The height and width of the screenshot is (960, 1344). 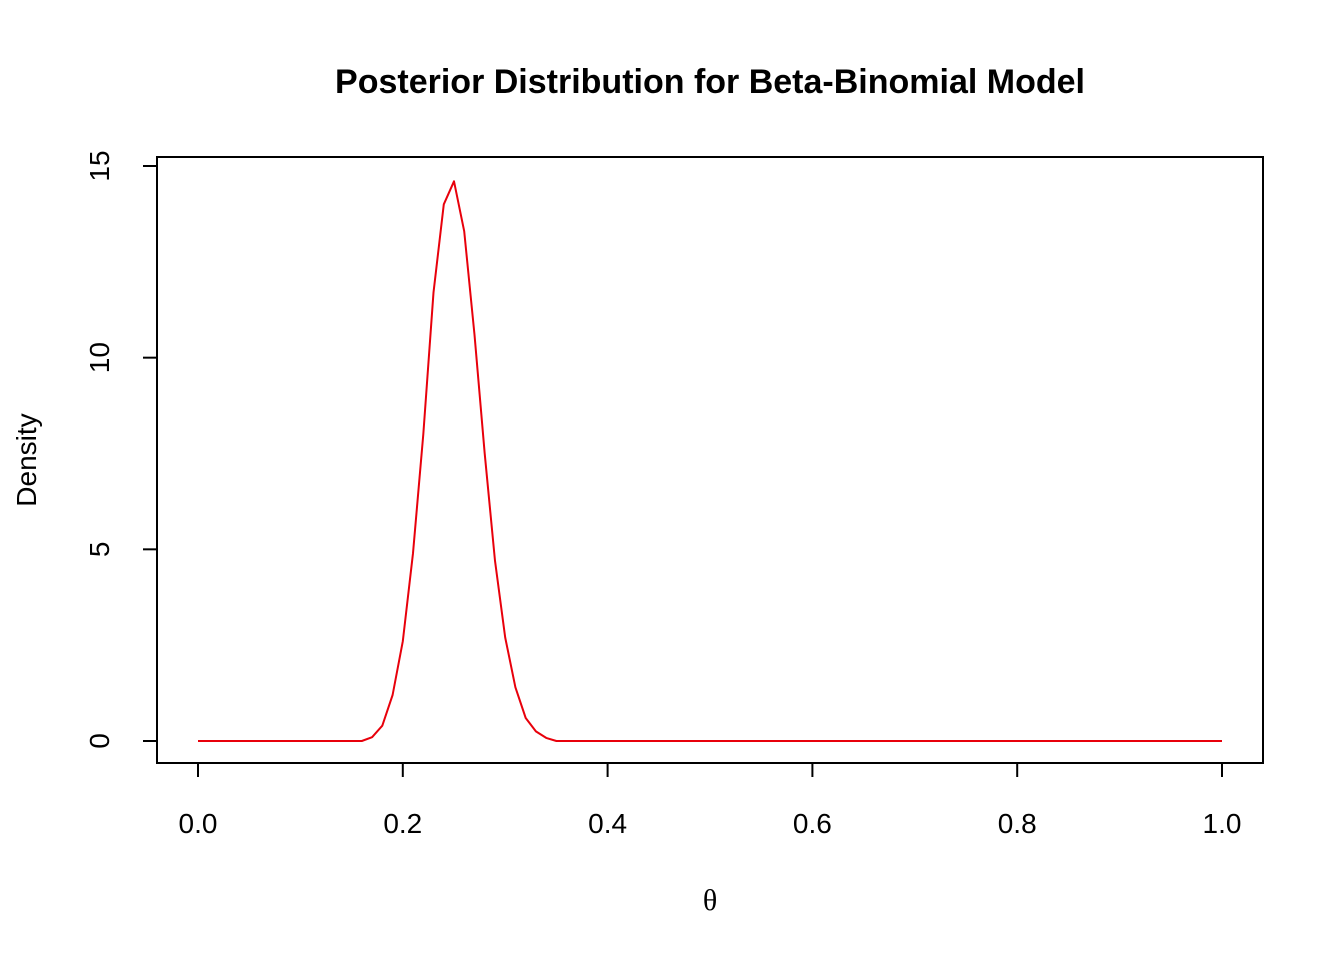 I want to click on x-tick-label: 1.0, so click(x=1222, y=823).